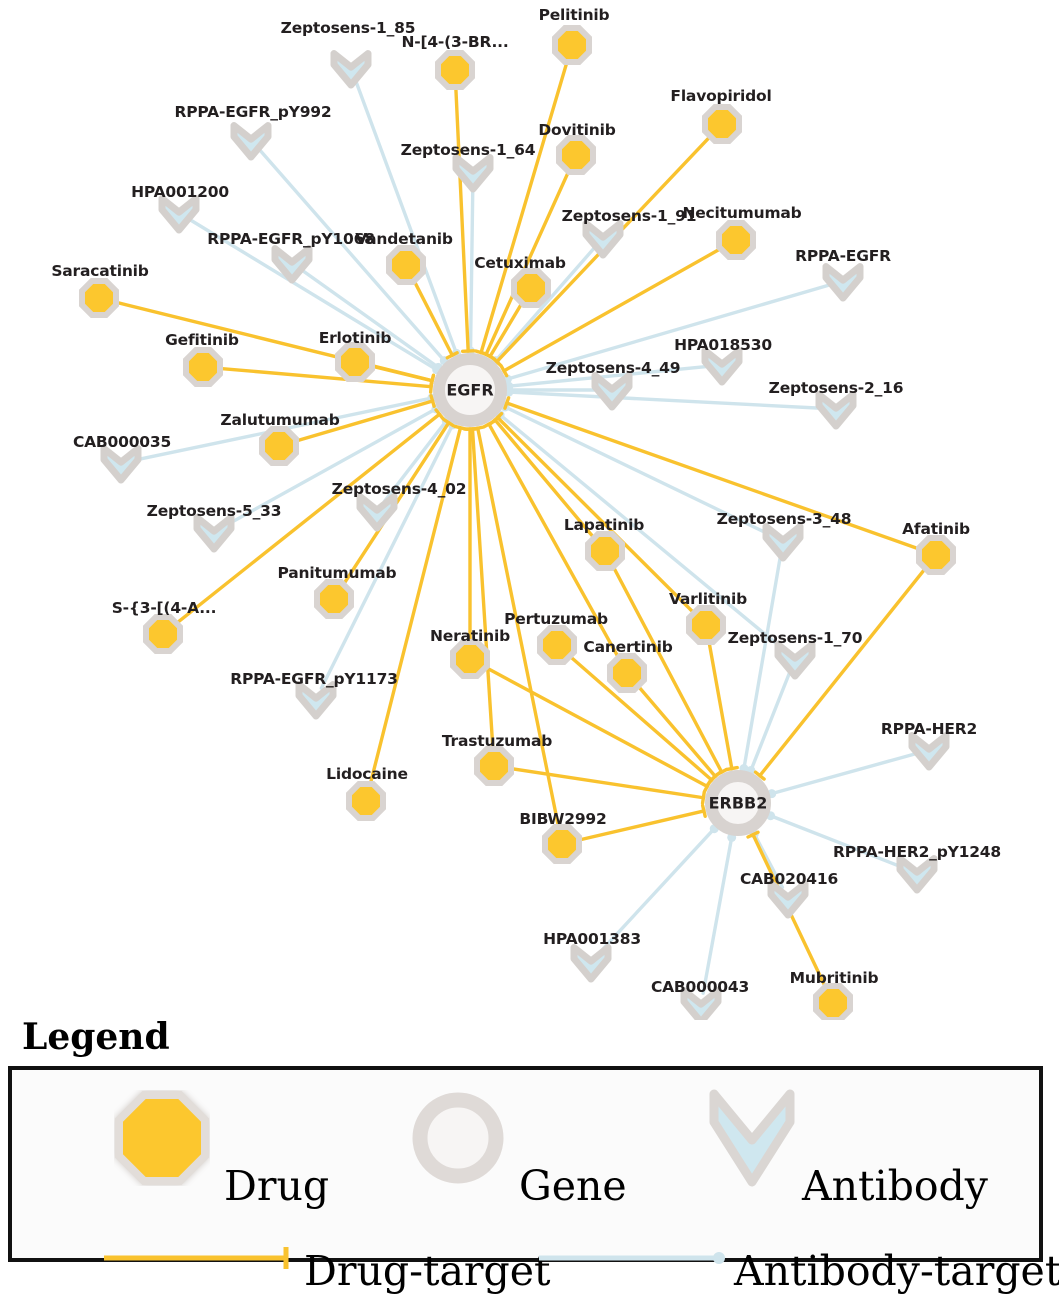 Image resolution: width=1059 pixels, height=1295 pixels. Describe the element at coordinates (99, 298) in the screenshot. I see `drug-node-saracatinib` at that location.